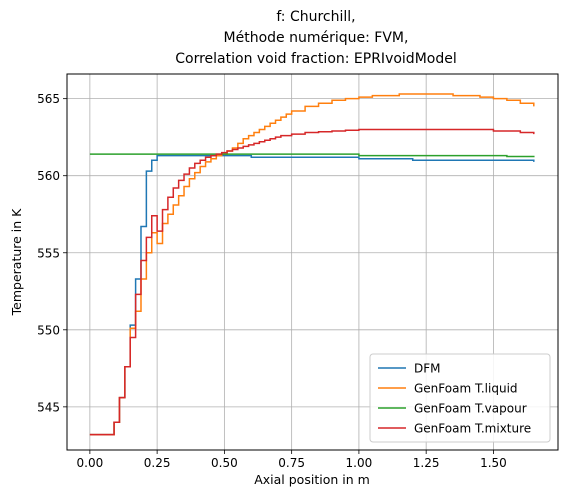 The image size is (571, 501). Describe the element at coordinates (315, 17) in the screenshot. I see `chart-title-line-1: f: Churchill,` at that location.